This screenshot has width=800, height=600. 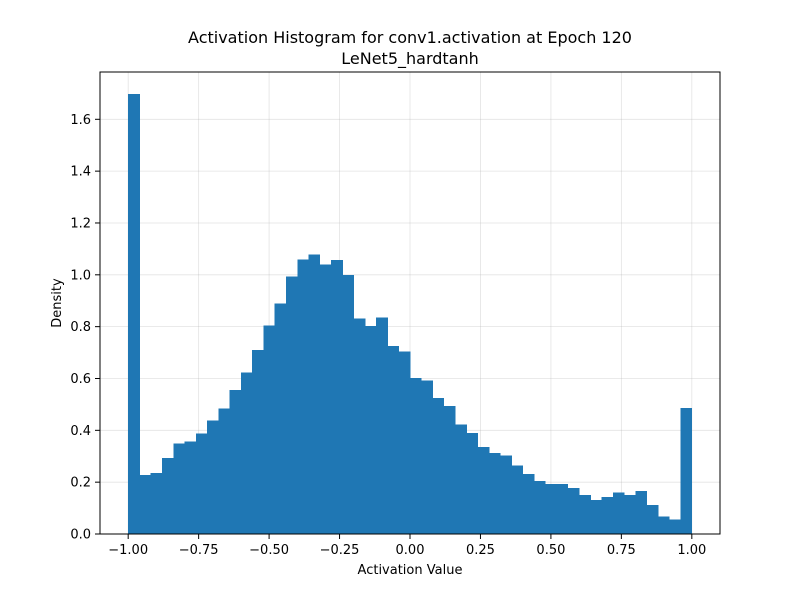 What do you see at coordinates (410, 550) in the screenshot?
I see `x-tick-label: 0.00` at bounding box center [410, 550].